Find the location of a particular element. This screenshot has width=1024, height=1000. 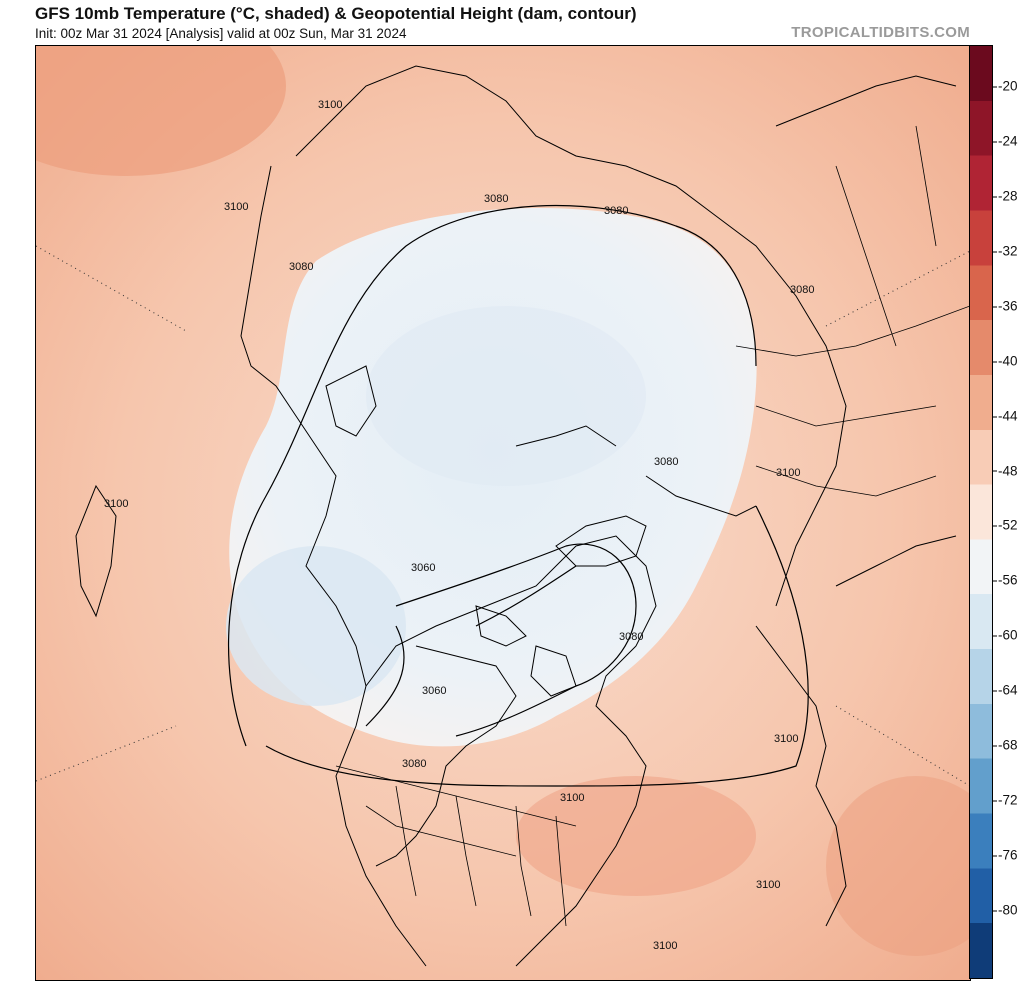

colorbar-tick: -48 is located at coordinates (1005, 470).